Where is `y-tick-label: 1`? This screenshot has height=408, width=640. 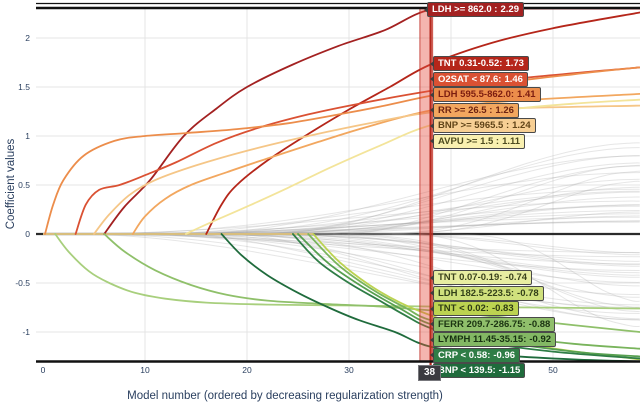
y-tick-label: 1 is located at coordinates (27, 136).